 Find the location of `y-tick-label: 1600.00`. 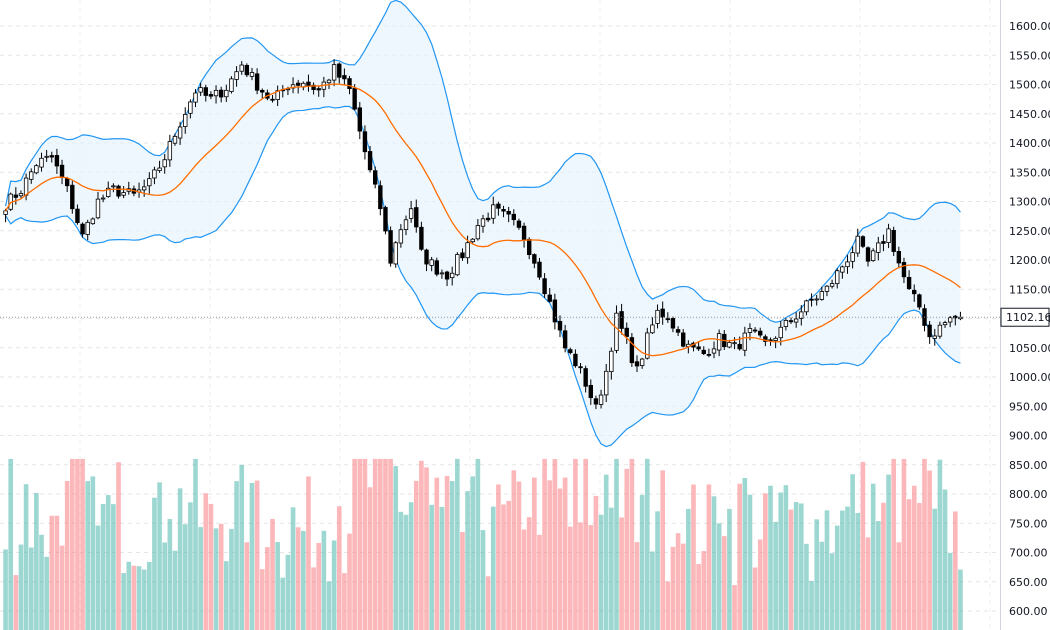

y-tick-label: 1600.00 is located at coordinates (1029, 26).